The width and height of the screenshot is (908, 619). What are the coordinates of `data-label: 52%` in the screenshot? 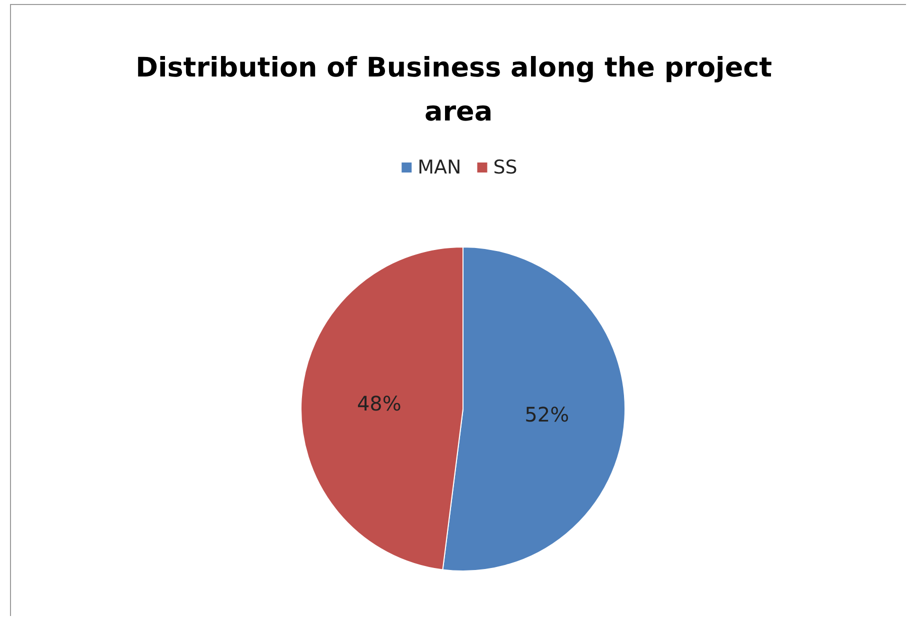 It's located at (547, 414).